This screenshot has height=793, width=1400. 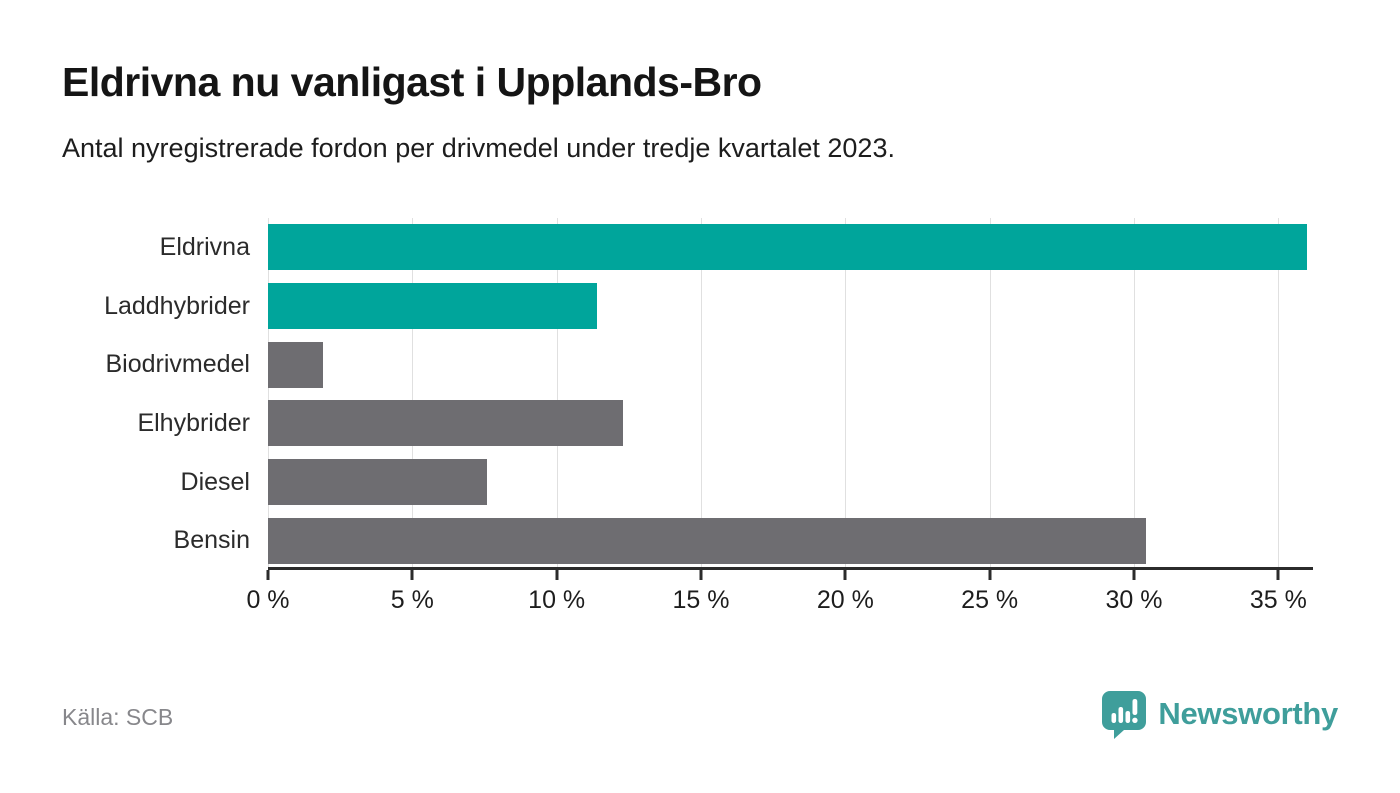 What do you see at coordinates (295, 364) in the screenshot?
I see `bar-biodrivmedel` at bounding box center [295, 364].